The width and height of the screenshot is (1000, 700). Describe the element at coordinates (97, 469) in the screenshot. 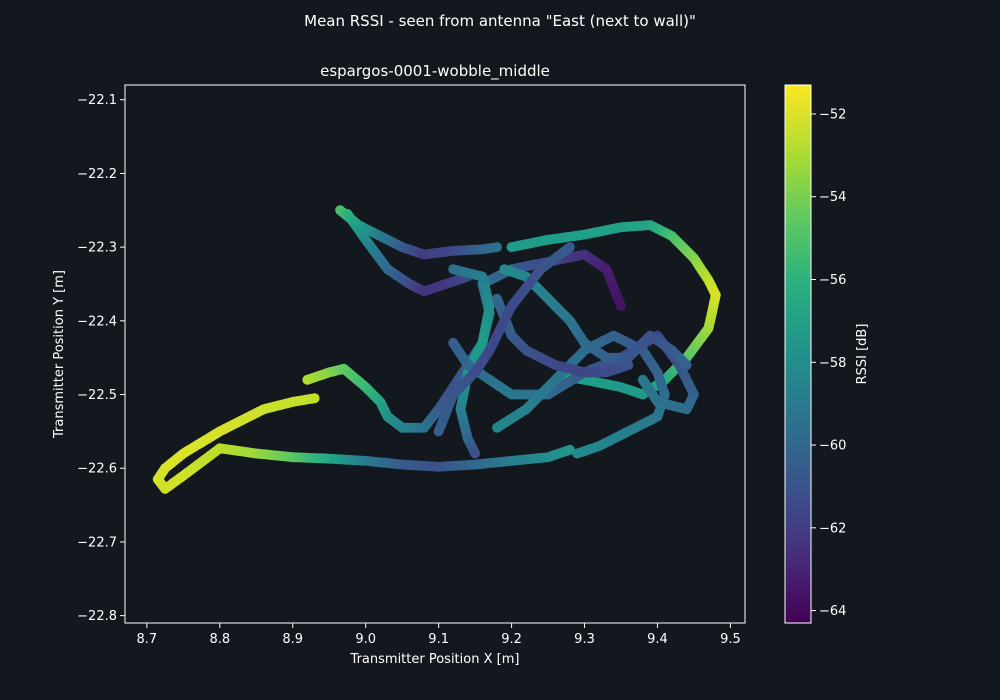

I see `y-tick-label: −22.6` at that location.